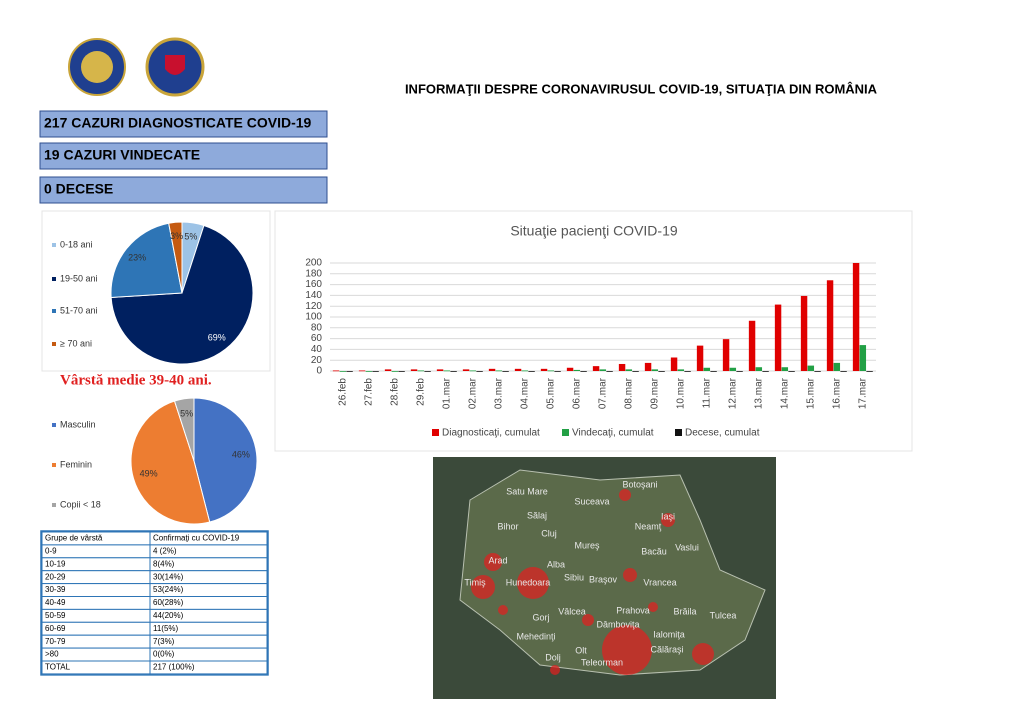 This screenshot has width=1024, height=728. What do you see at coordinates (602, 662) in the screenshot?
I see `map-label: Teleorman` at bounding box center [602, 662].